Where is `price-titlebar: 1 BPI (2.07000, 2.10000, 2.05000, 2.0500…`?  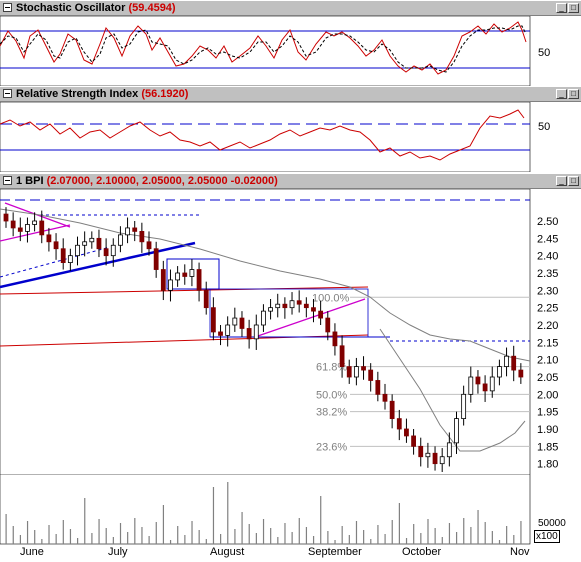 price-titlebar: 1 BPI (2.07000, 2.10000, 2.05000, 2.0500… is located at coordinates (290, 181).